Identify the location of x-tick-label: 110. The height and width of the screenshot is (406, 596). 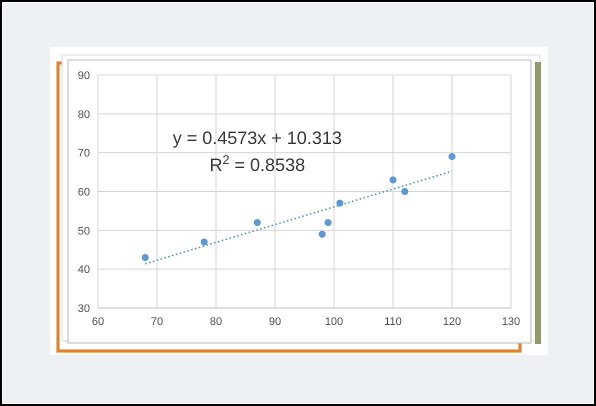
(393, 322).